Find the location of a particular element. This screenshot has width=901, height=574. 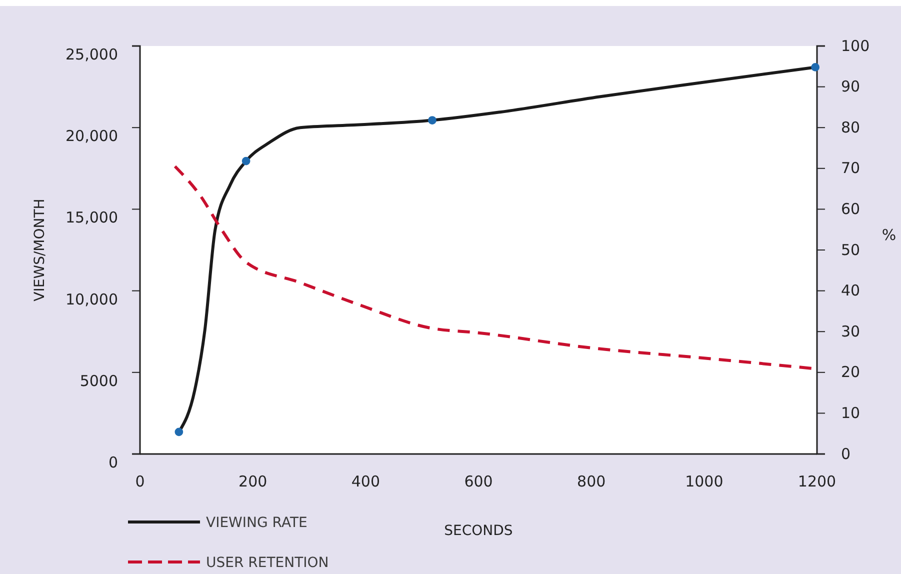

y-axis-title: VIEWS/MONTH is located at coordinates (40, 250).